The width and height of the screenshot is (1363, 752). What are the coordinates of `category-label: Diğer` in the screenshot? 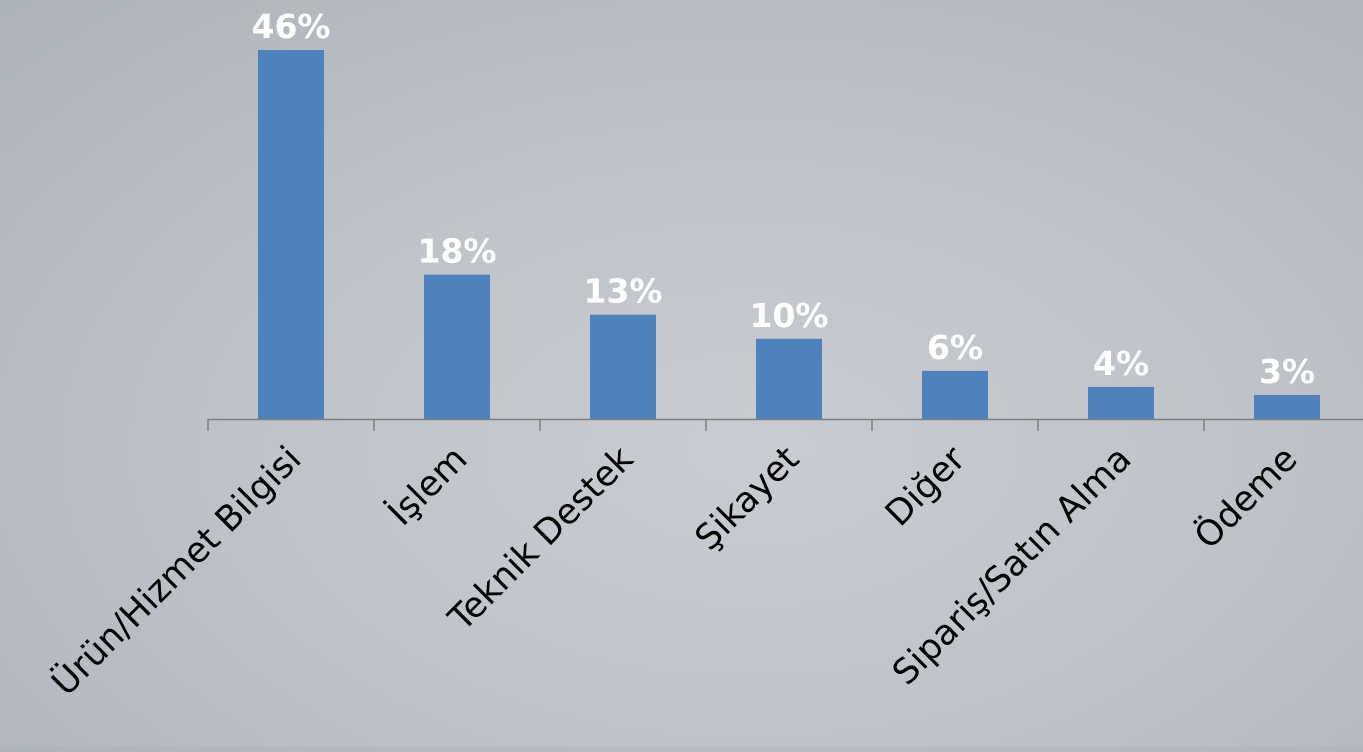 It's located at (926, 487).